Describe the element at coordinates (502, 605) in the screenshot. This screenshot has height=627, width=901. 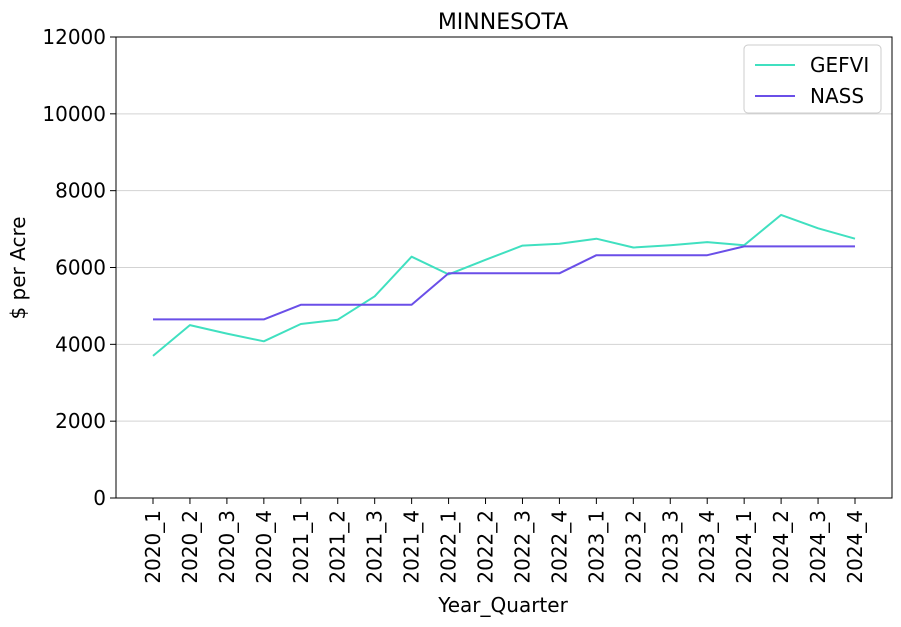
I see `x-axis-label: Year_Quarter` at that location.